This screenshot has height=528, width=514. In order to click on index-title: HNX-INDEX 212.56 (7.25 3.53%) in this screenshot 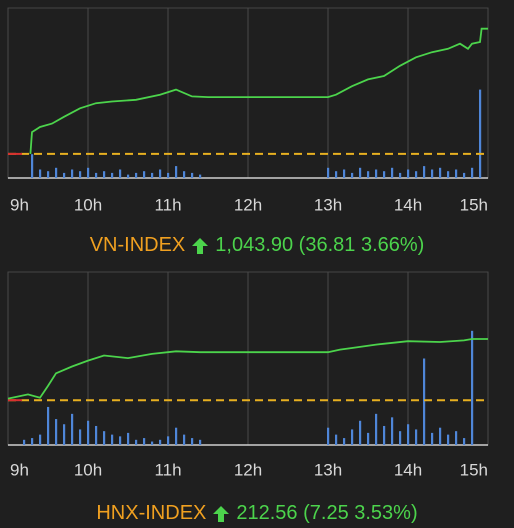, I will do `click(257, 513)`.